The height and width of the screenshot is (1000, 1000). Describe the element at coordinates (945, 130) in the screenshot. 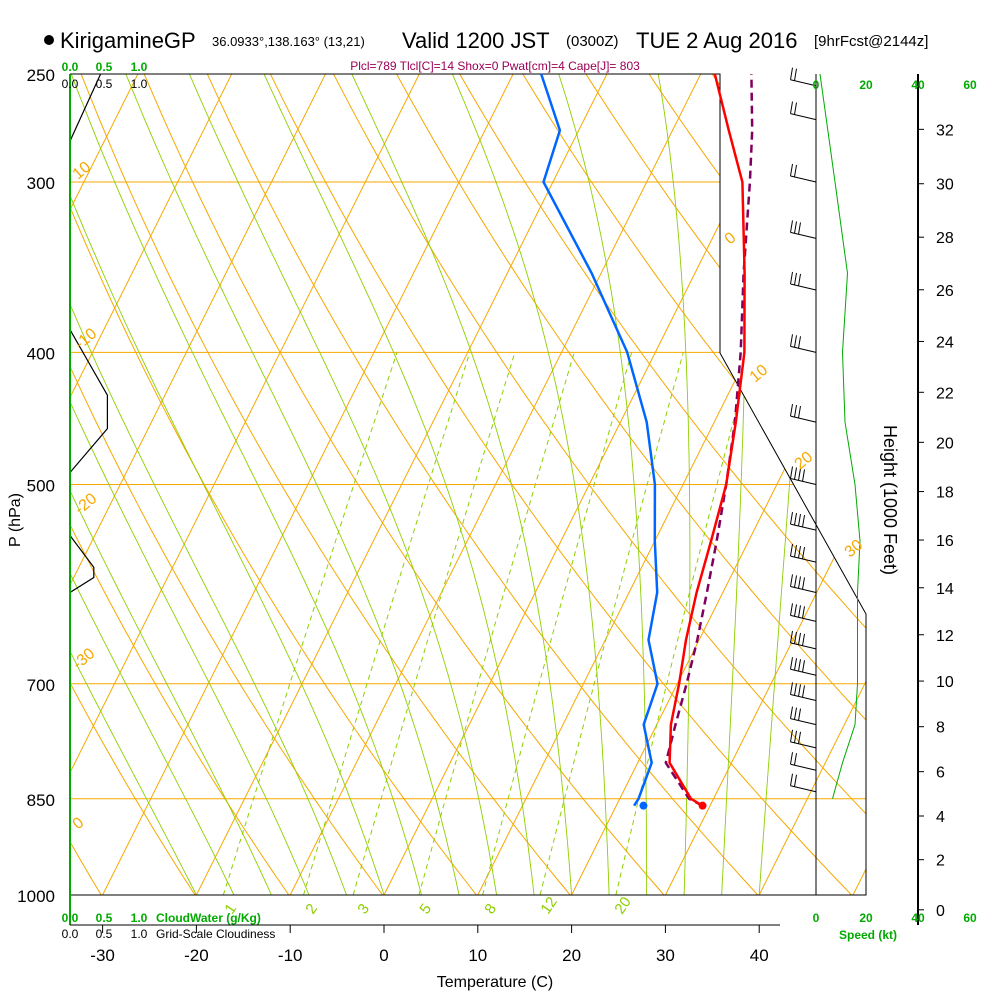

I see `height-tick-label: 32` at that location.